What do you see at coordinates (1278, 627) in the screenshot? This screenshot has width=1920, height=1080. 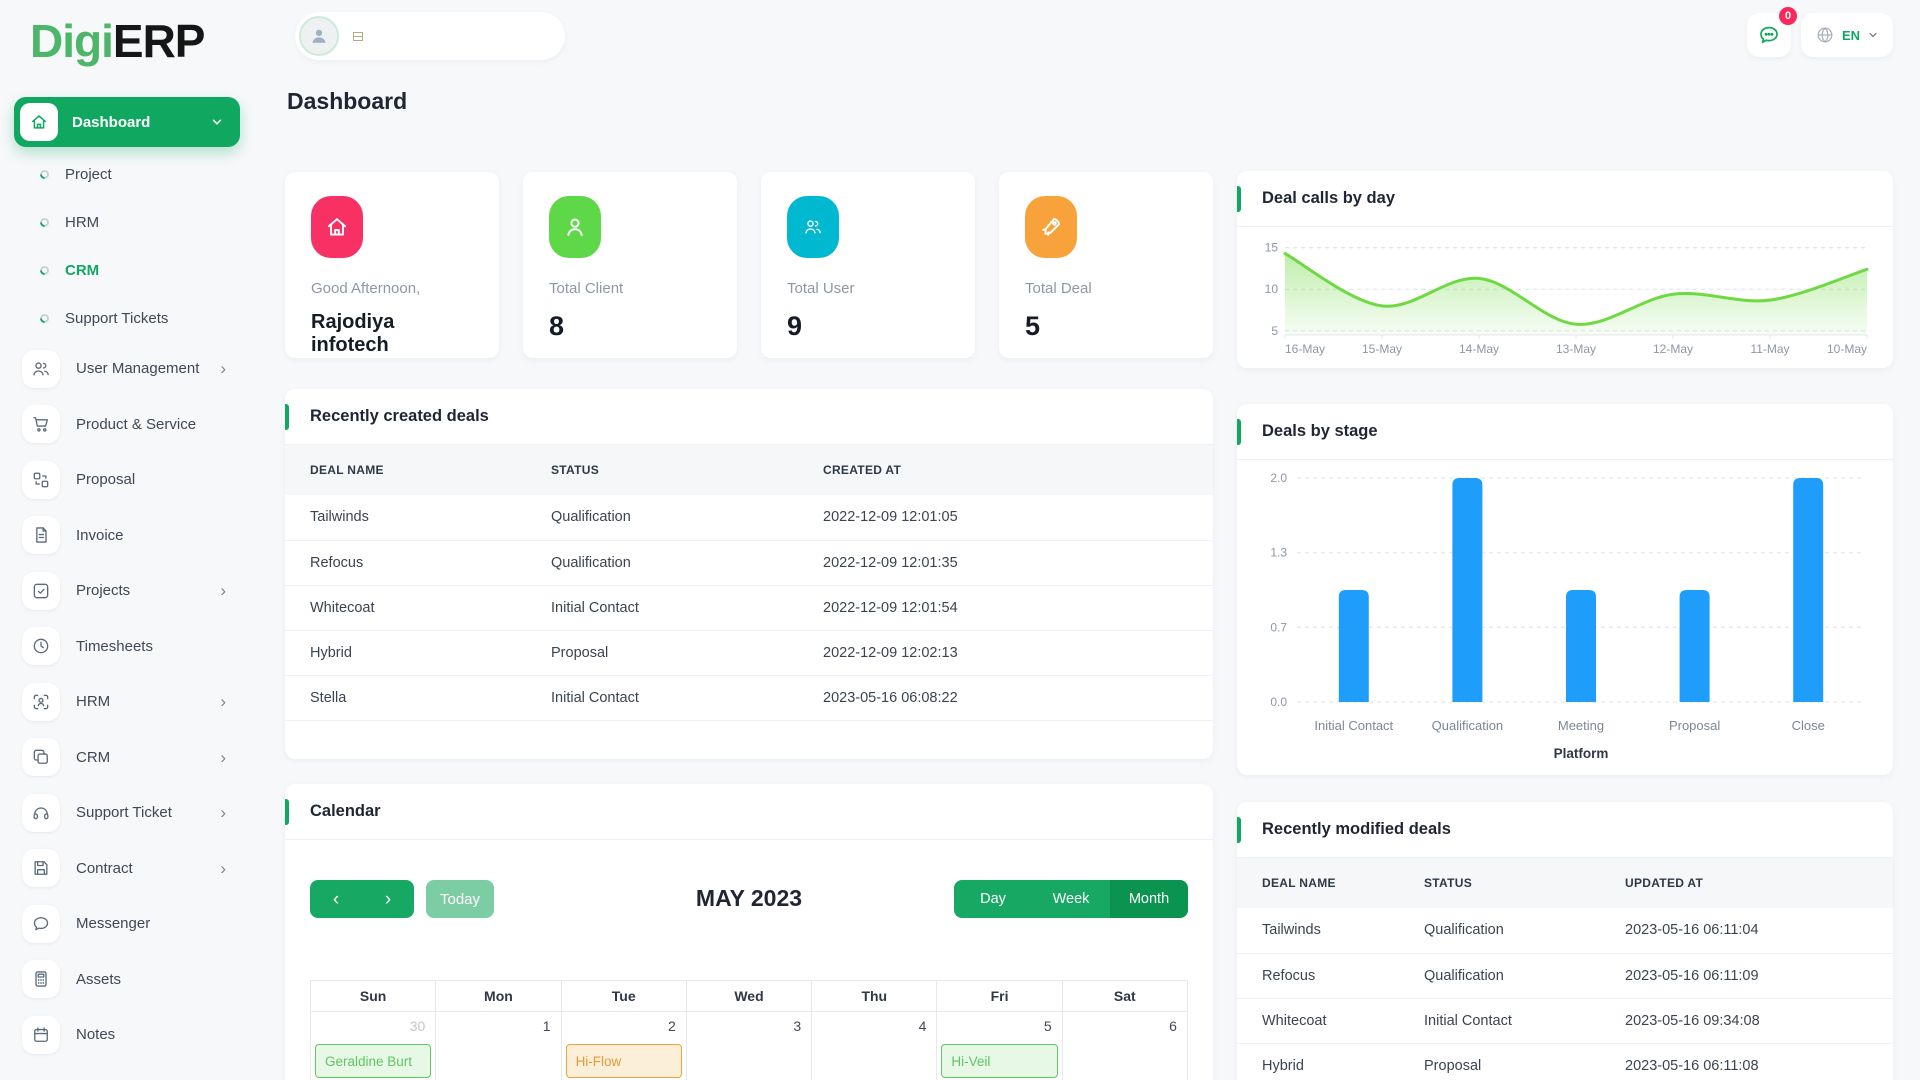 I see `svg-text: 0.7` at bounding box center [1278, 627].